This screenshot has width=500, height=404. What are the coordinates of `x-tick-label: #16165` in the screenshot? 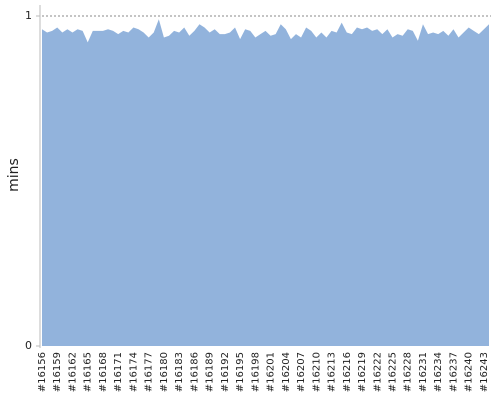 It's located at (88, 372).